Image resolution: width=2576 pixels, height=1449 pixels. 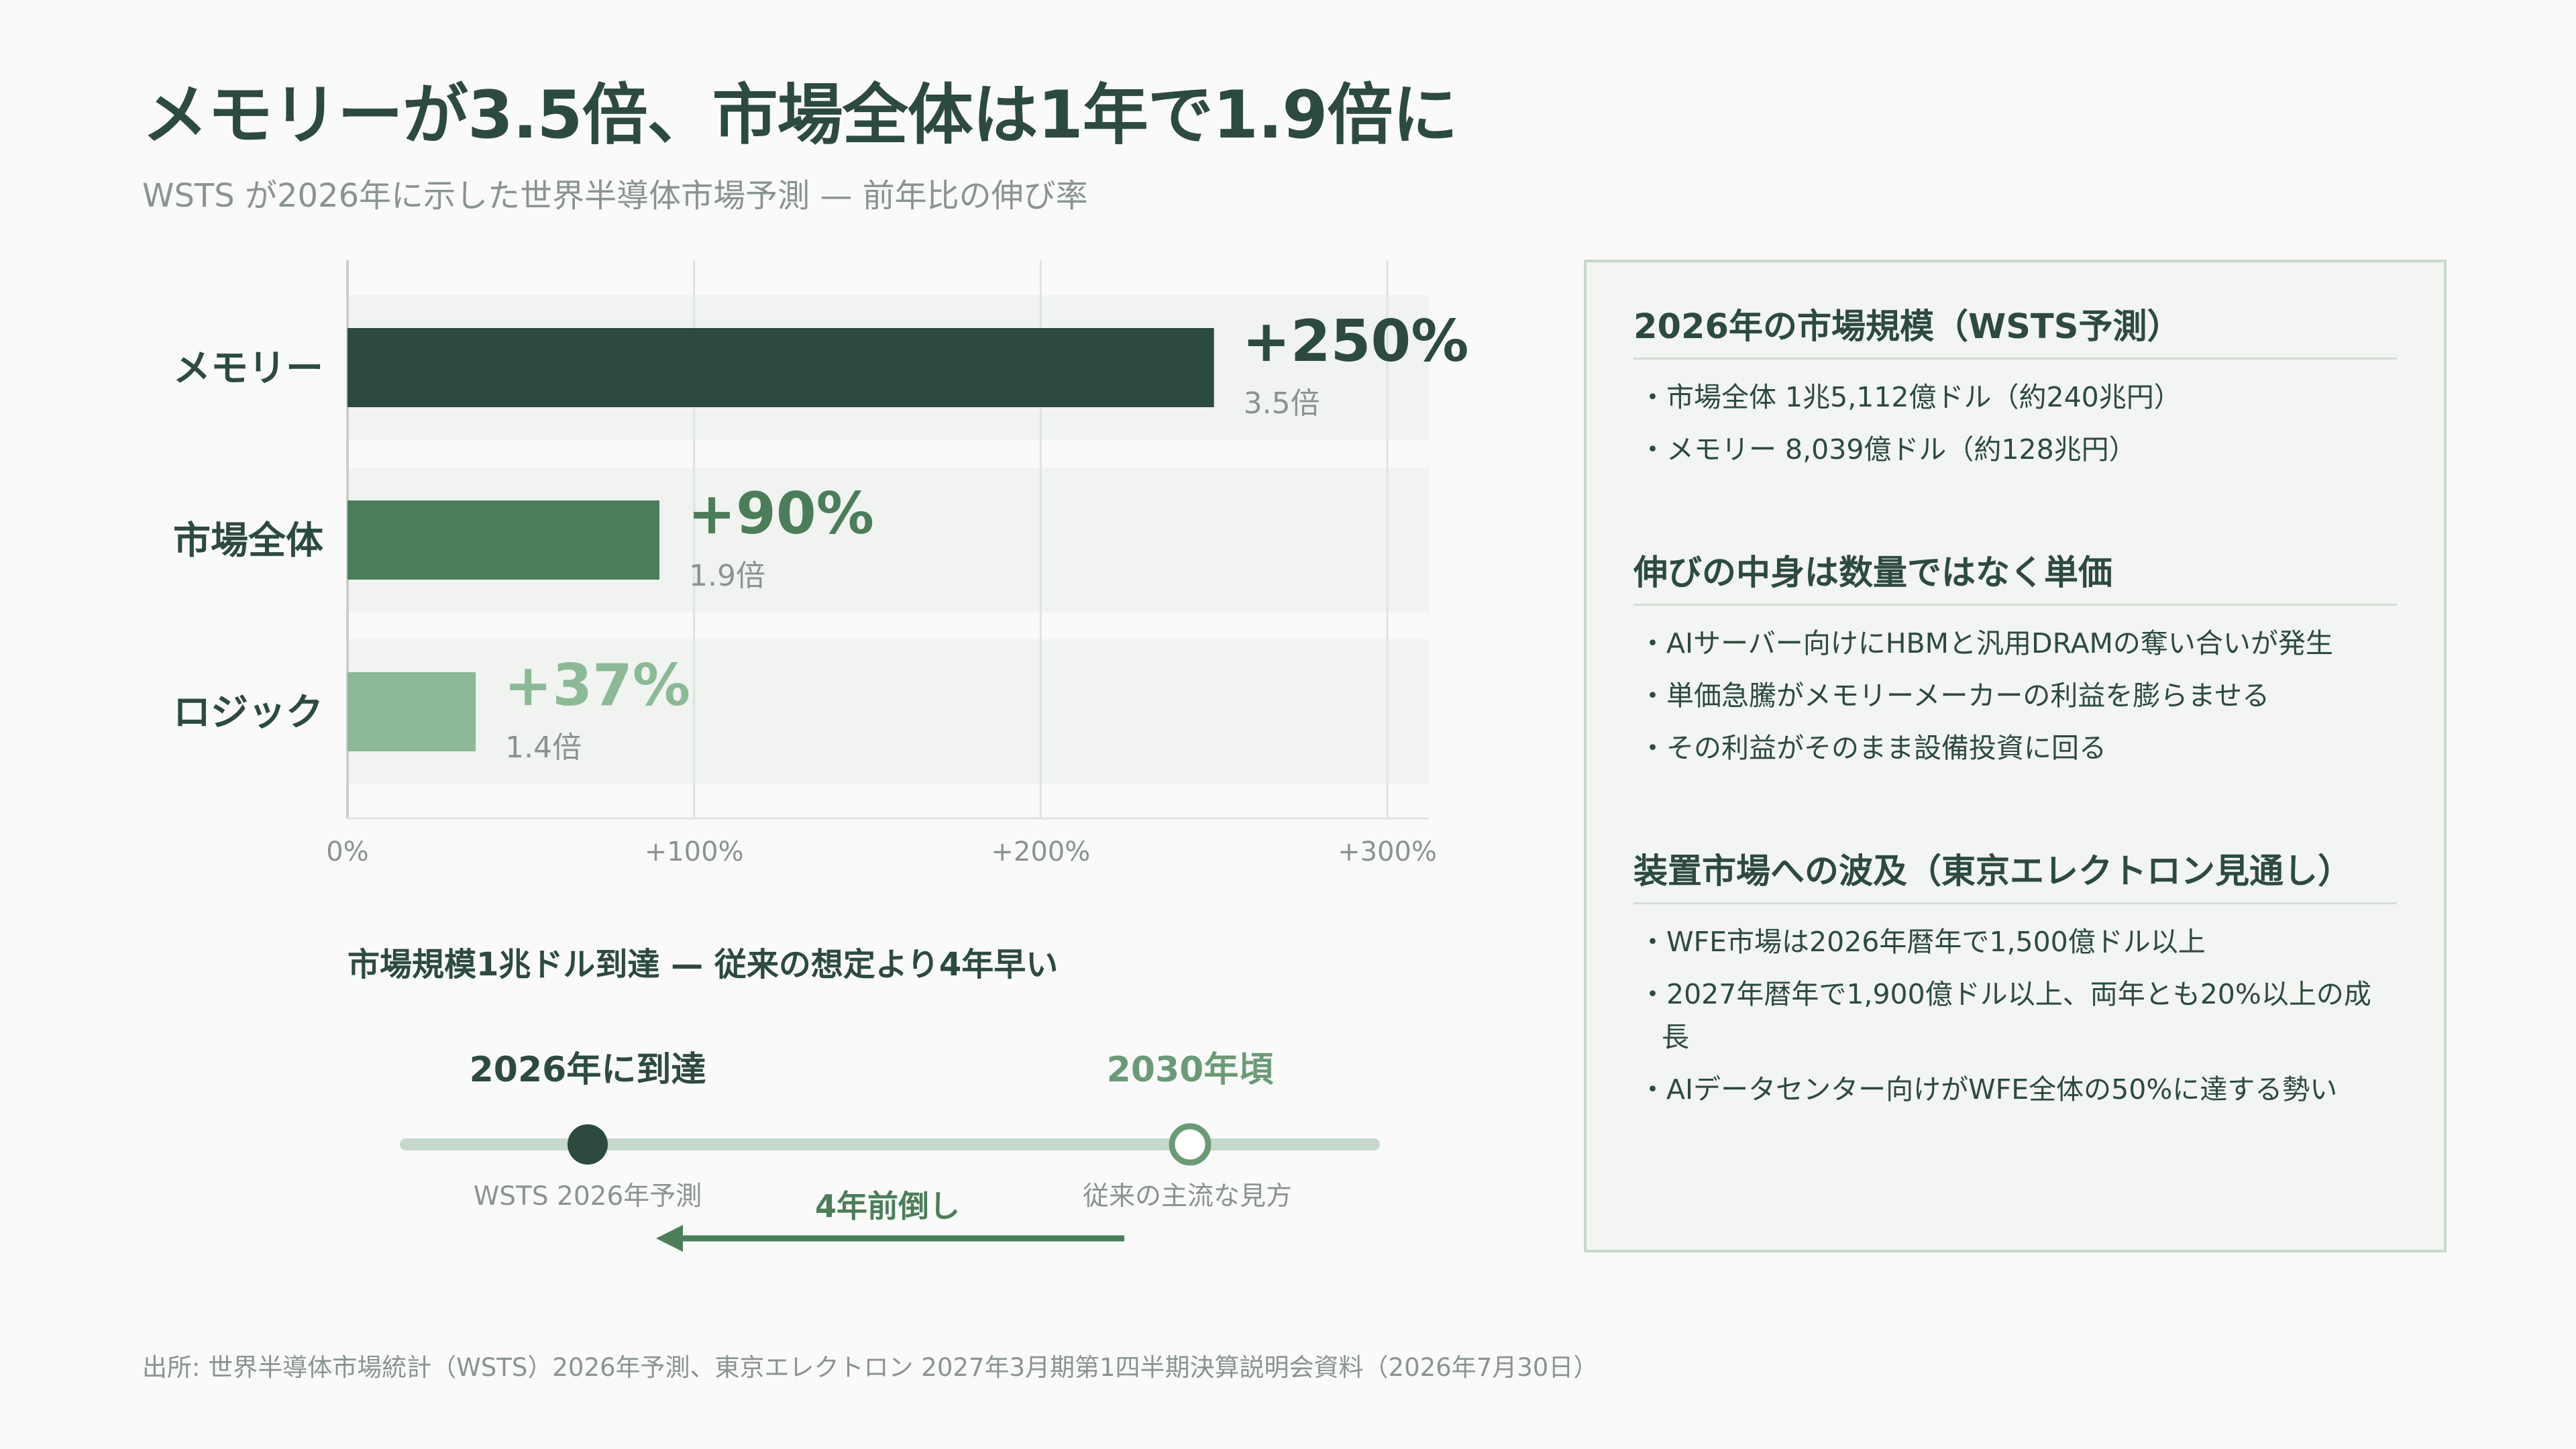 I want to click on panel-section-heading: 伸びの中身は数量ではなく単価, so click(x=2015, y=575).